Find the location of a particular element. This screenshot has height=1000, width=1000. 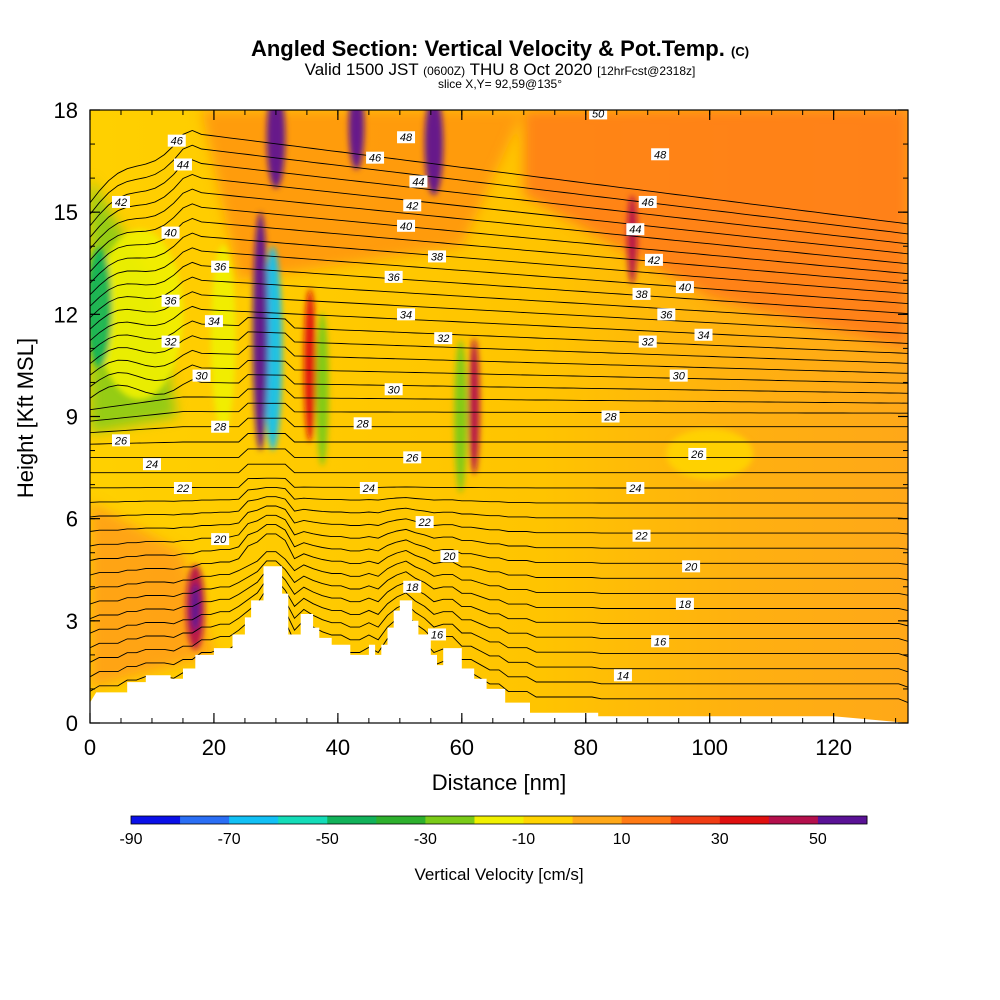

contour-label: 28 is located at coordinates (362, 423).